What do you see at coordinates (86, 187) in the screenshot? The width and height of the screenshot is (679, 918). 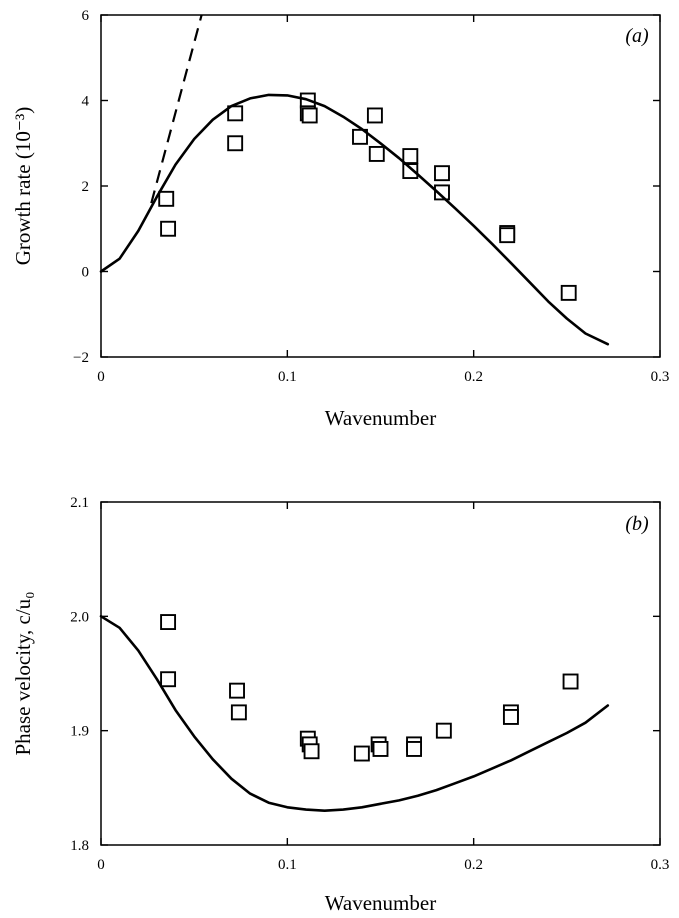 I see `y-tick-label: 2` at bounding box center [86, 187].